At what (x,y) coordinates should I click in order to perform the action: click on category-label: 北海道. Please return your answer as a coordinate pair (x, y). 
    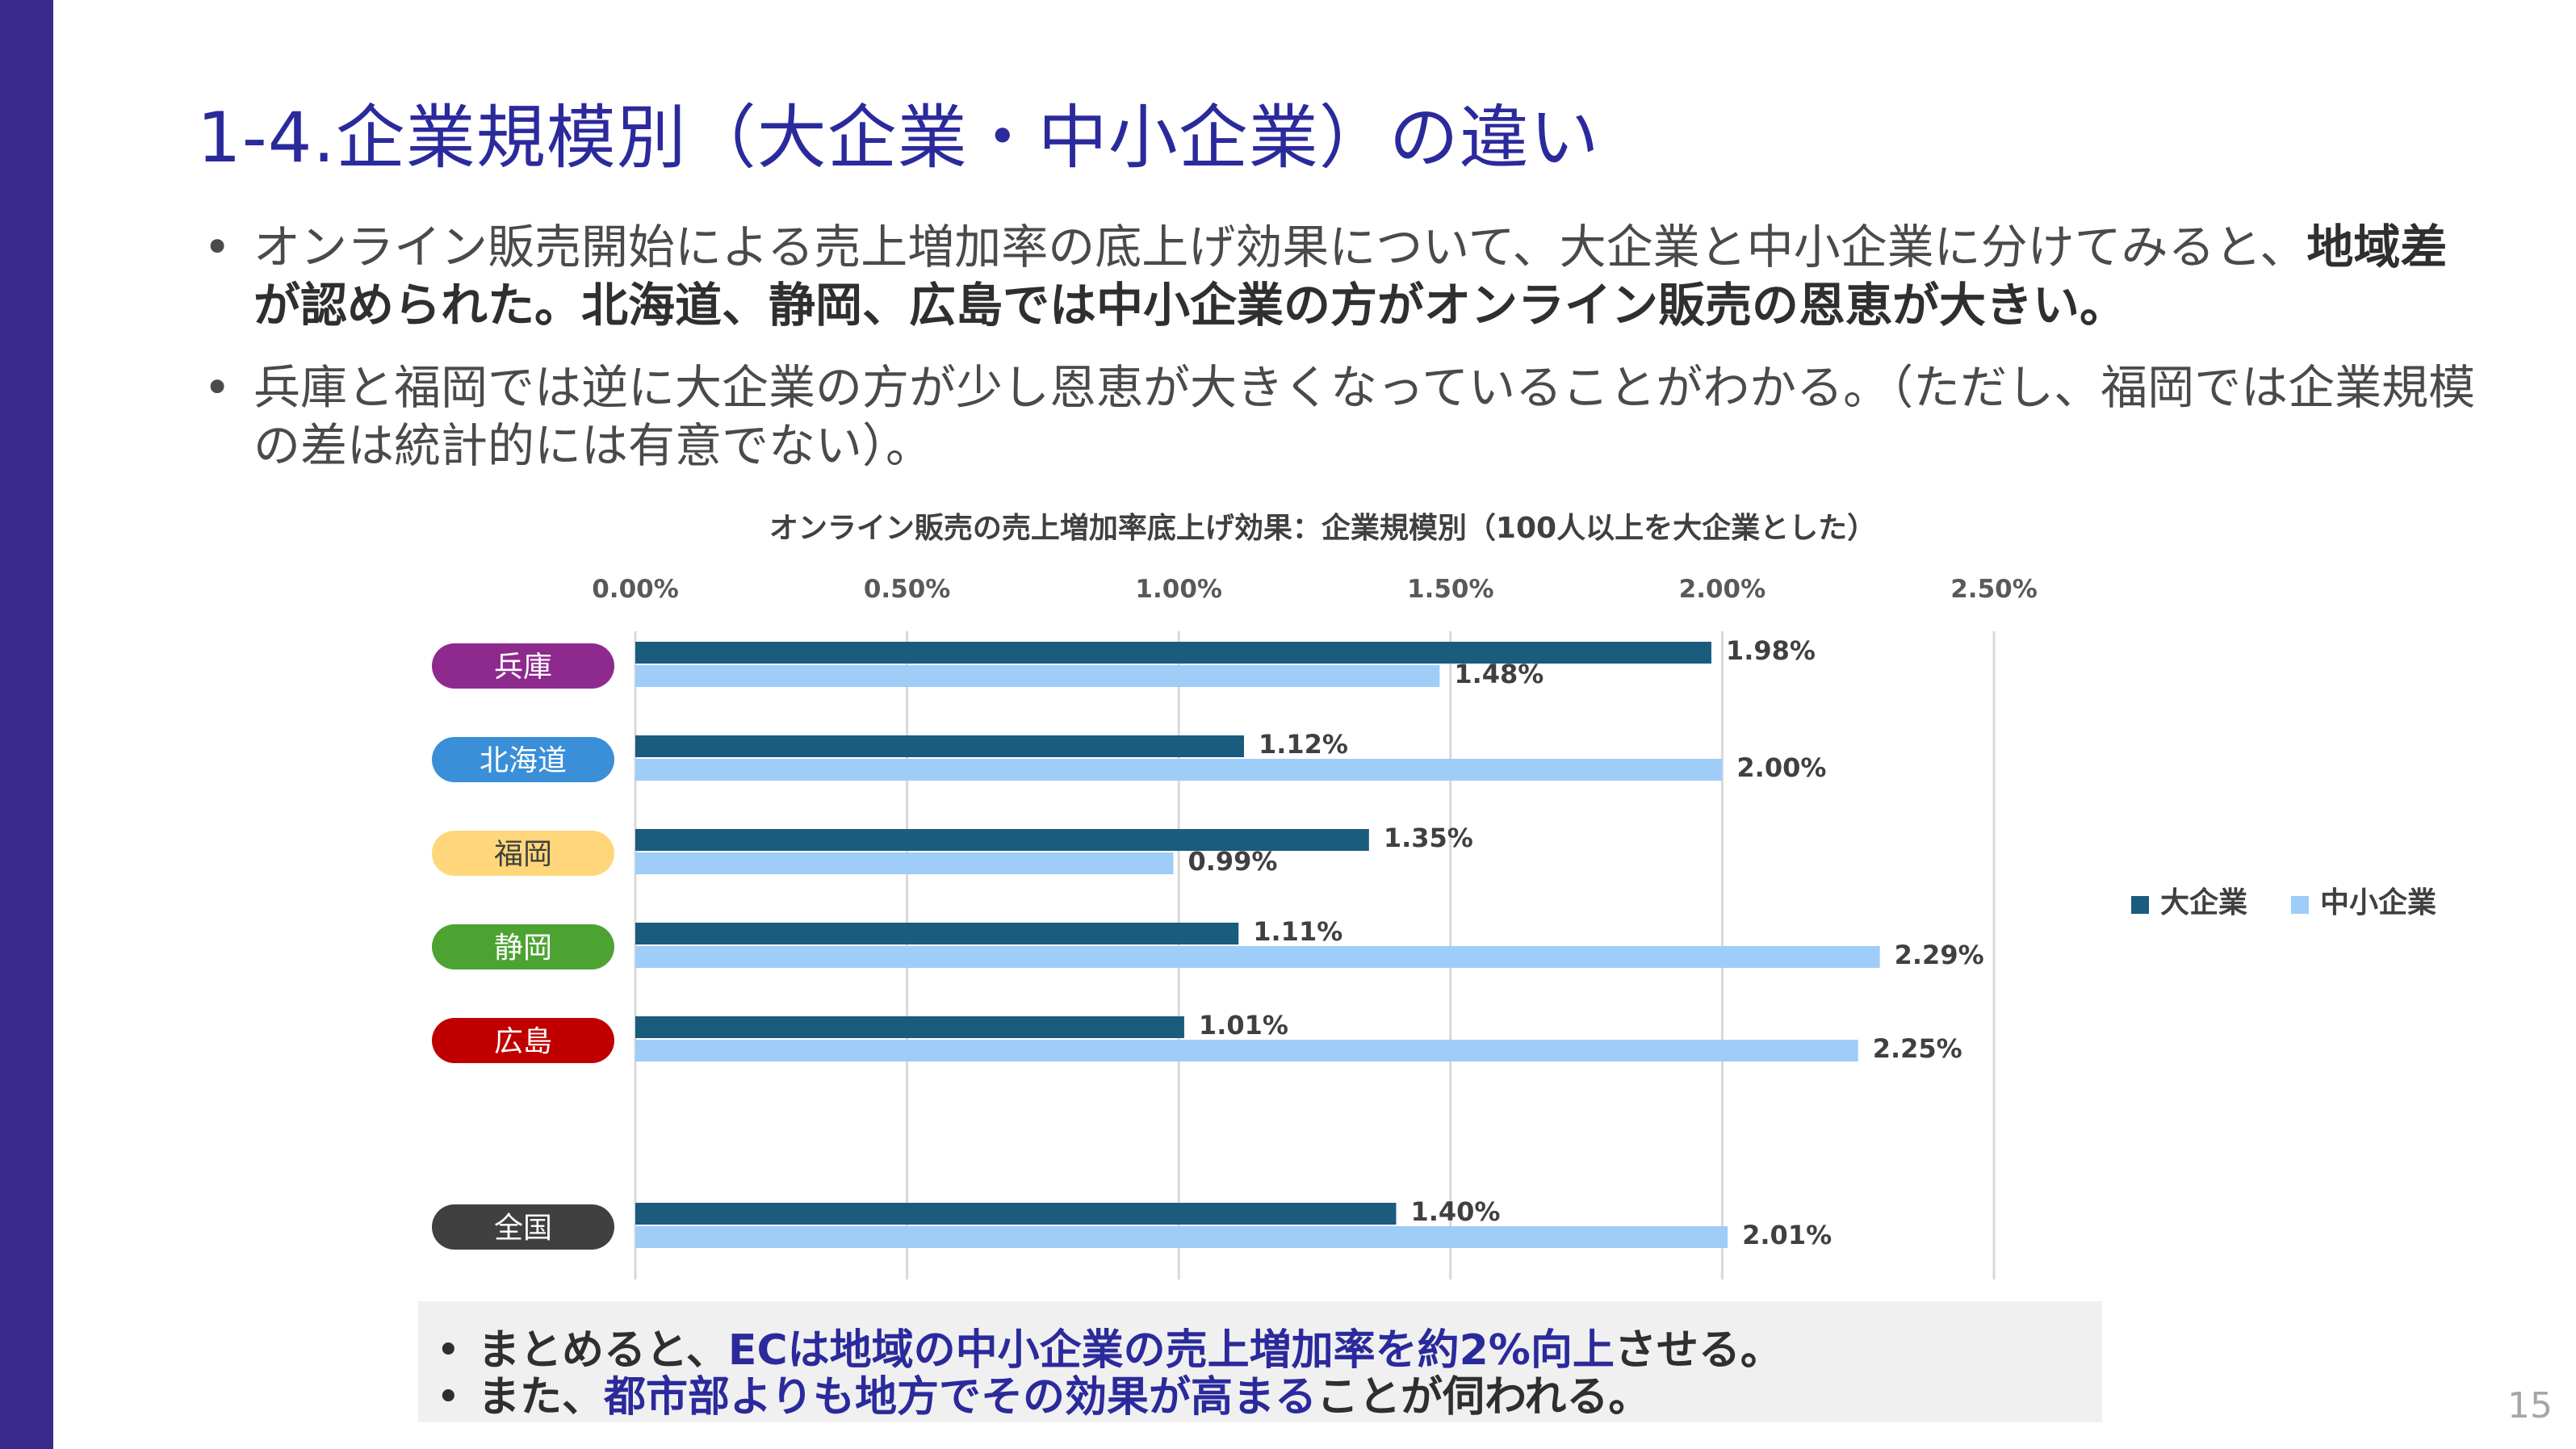
    Looking at the image, I should click on (523, 760).